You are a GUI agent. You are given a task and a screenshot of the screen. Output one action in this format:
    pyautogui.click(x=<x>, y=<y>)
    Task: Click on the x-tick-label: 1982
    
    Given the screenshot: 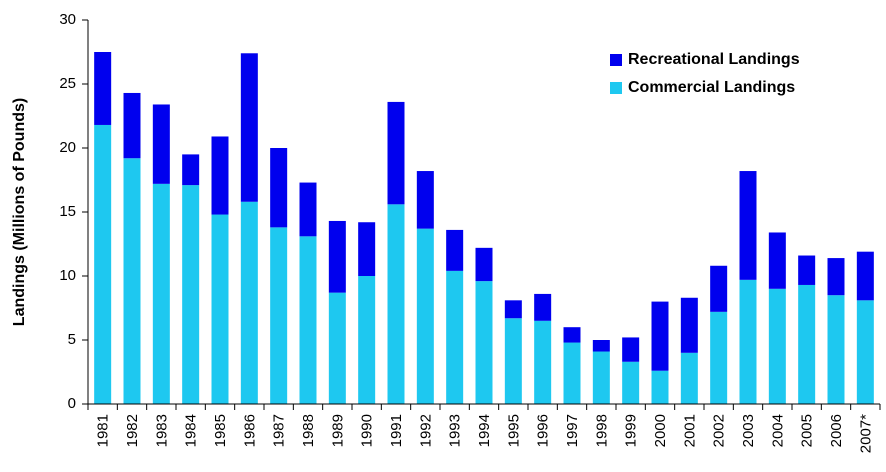 What is the action you would take?
    pyautogui.click(x=132, y=430)
    